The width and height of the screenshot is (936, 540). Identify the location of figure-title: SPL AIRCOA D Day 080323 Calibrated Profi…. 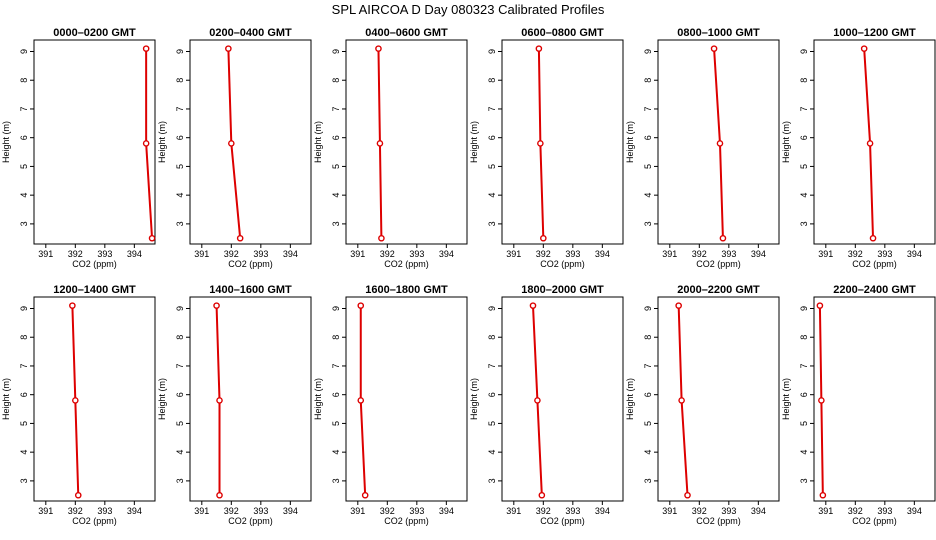
(468, 9).